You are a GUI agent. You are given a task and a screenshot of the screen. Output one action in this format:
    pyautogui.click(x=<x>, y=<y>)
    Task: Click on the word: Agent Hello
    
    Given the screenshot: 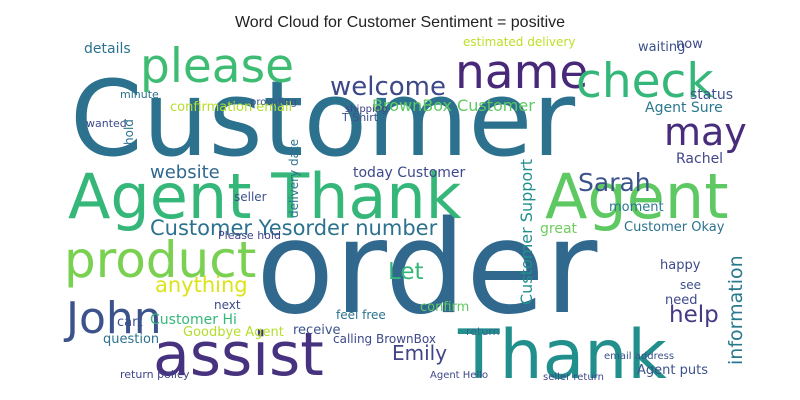 What is the action you would take?
    pyautogui.click(x=459, y=375)
    